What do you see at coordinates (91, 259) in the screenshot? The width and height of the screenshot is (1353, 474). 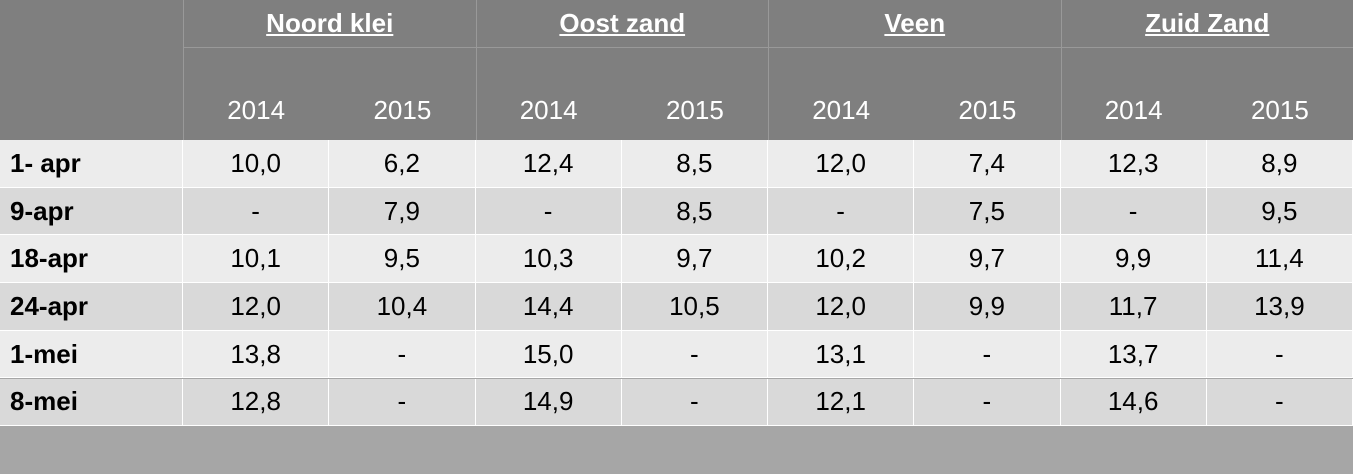 I see `row-label: 18-apr` at bounding box center [91, 259].